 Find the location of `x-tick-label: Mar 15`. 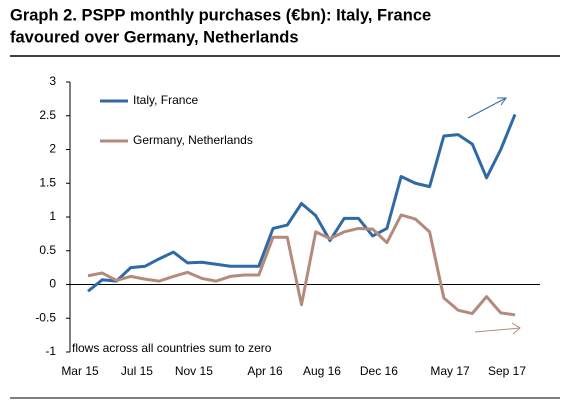

x-tick-label: Mar 15 is located at coordinates (80, 371).